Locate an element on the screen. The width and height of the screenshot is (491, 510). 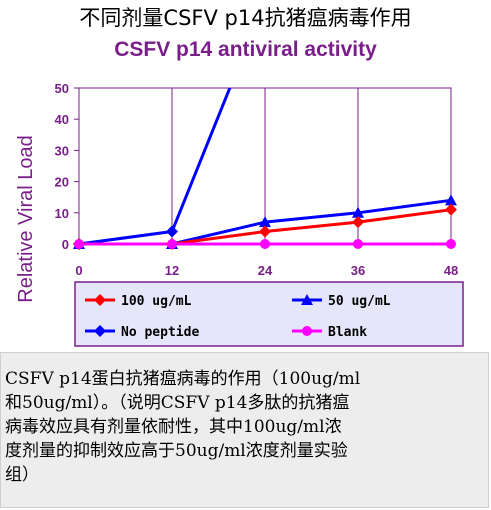
x-tick-label: 12 is located at coordinates (172, 270).